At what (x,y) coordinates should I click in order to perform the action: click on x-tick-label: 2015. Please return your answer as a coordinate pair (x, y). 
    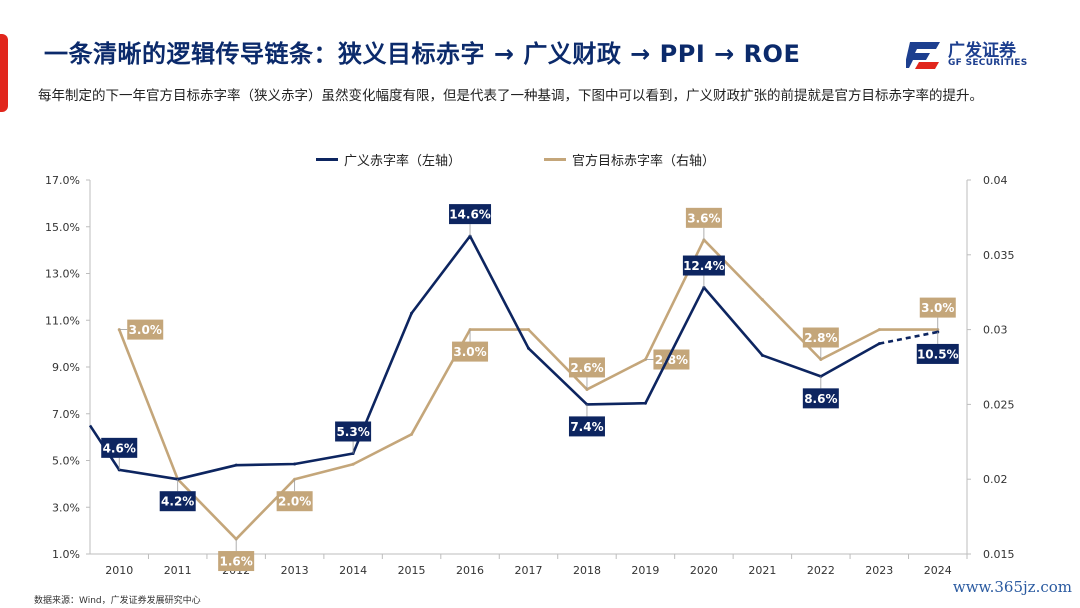
    Looking at the image, I should click on (412, 570).